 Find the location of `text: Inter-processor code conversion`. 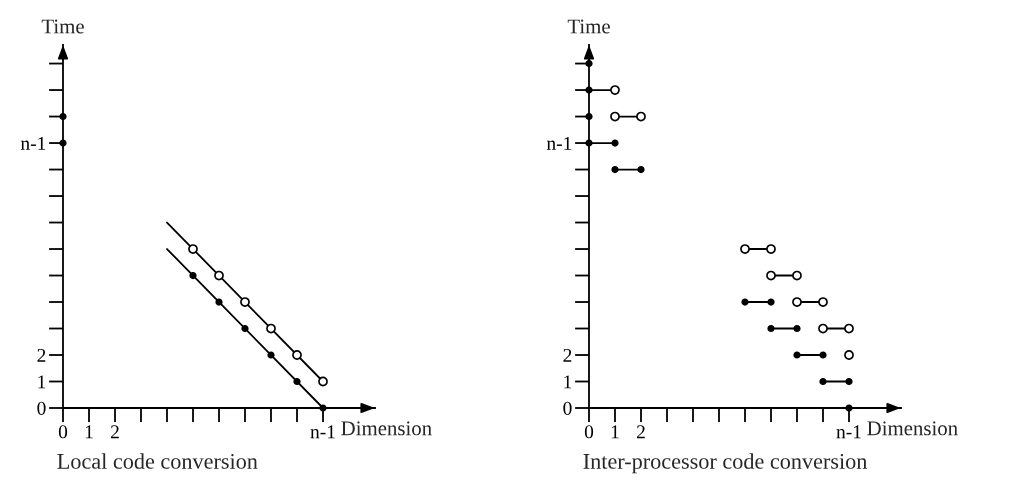

text: Inter-processor code conversion is located at coordinates (725, 463).